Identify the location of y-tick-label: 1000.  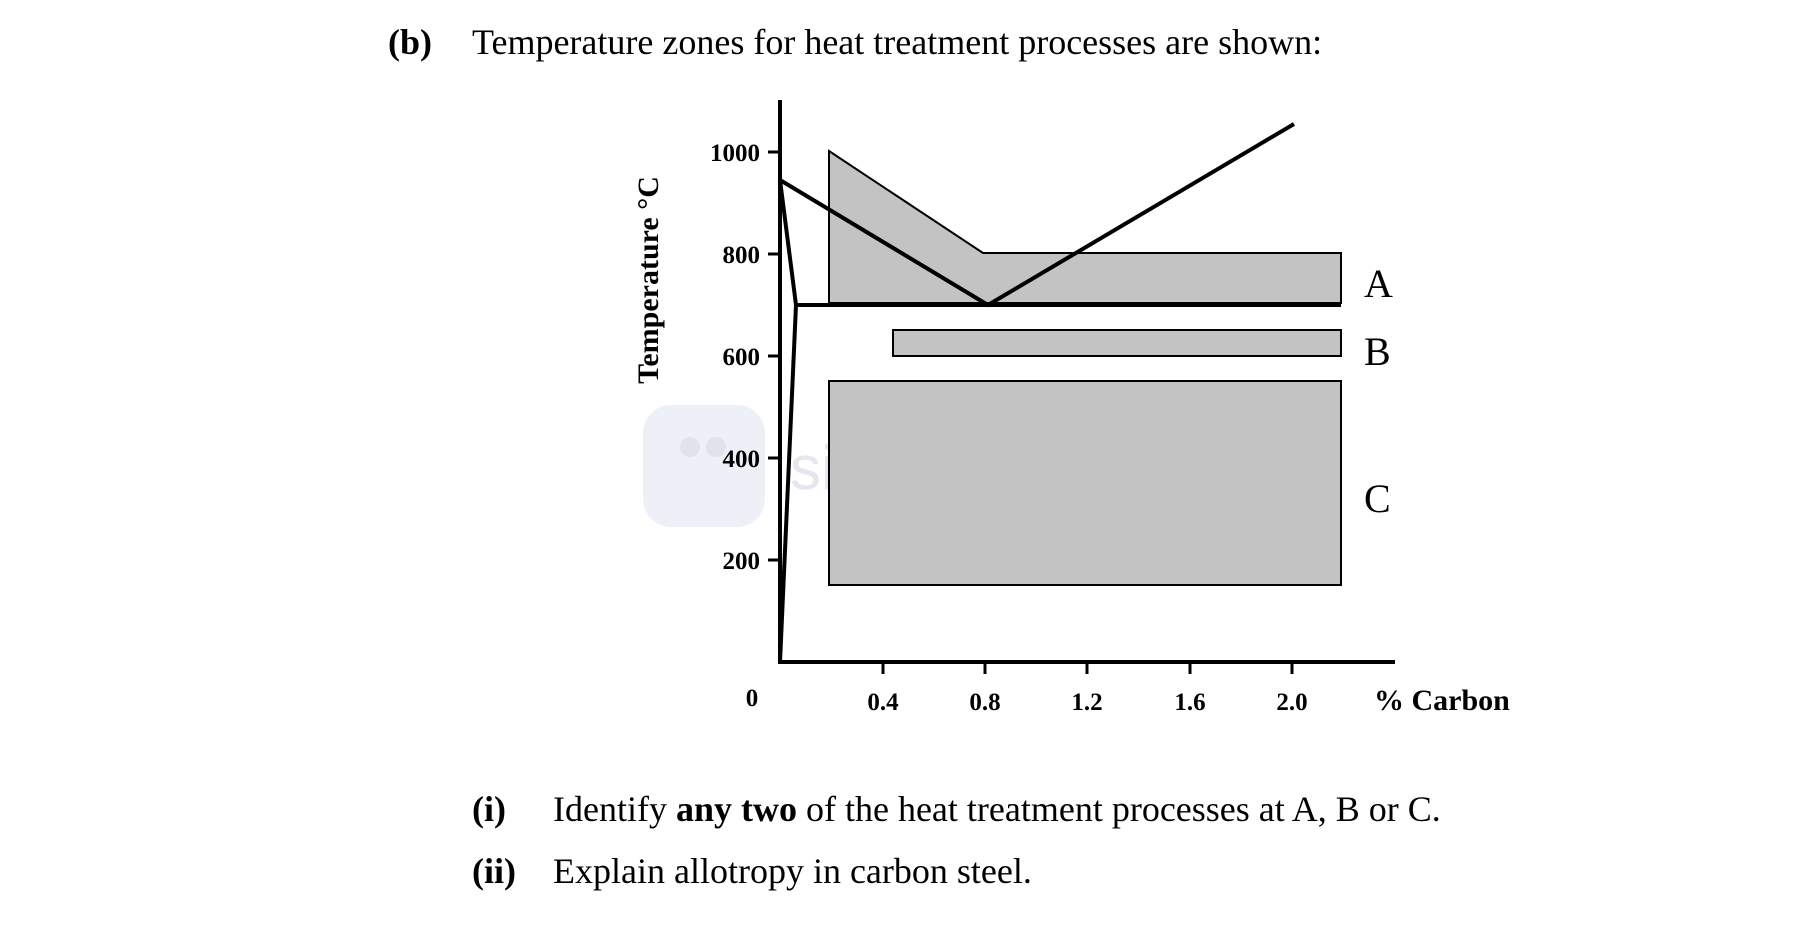
(735, 153).